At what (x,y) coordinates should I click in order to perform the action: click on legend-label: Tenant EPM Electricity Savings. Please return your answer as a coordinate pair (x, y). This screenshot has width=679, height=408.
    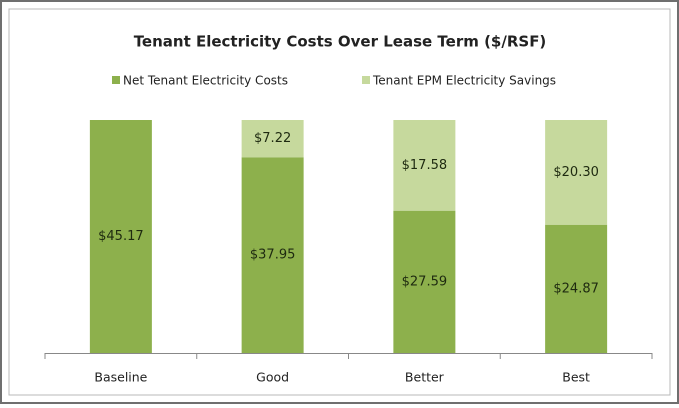
    Looking at the image, I should click on (464, 81).